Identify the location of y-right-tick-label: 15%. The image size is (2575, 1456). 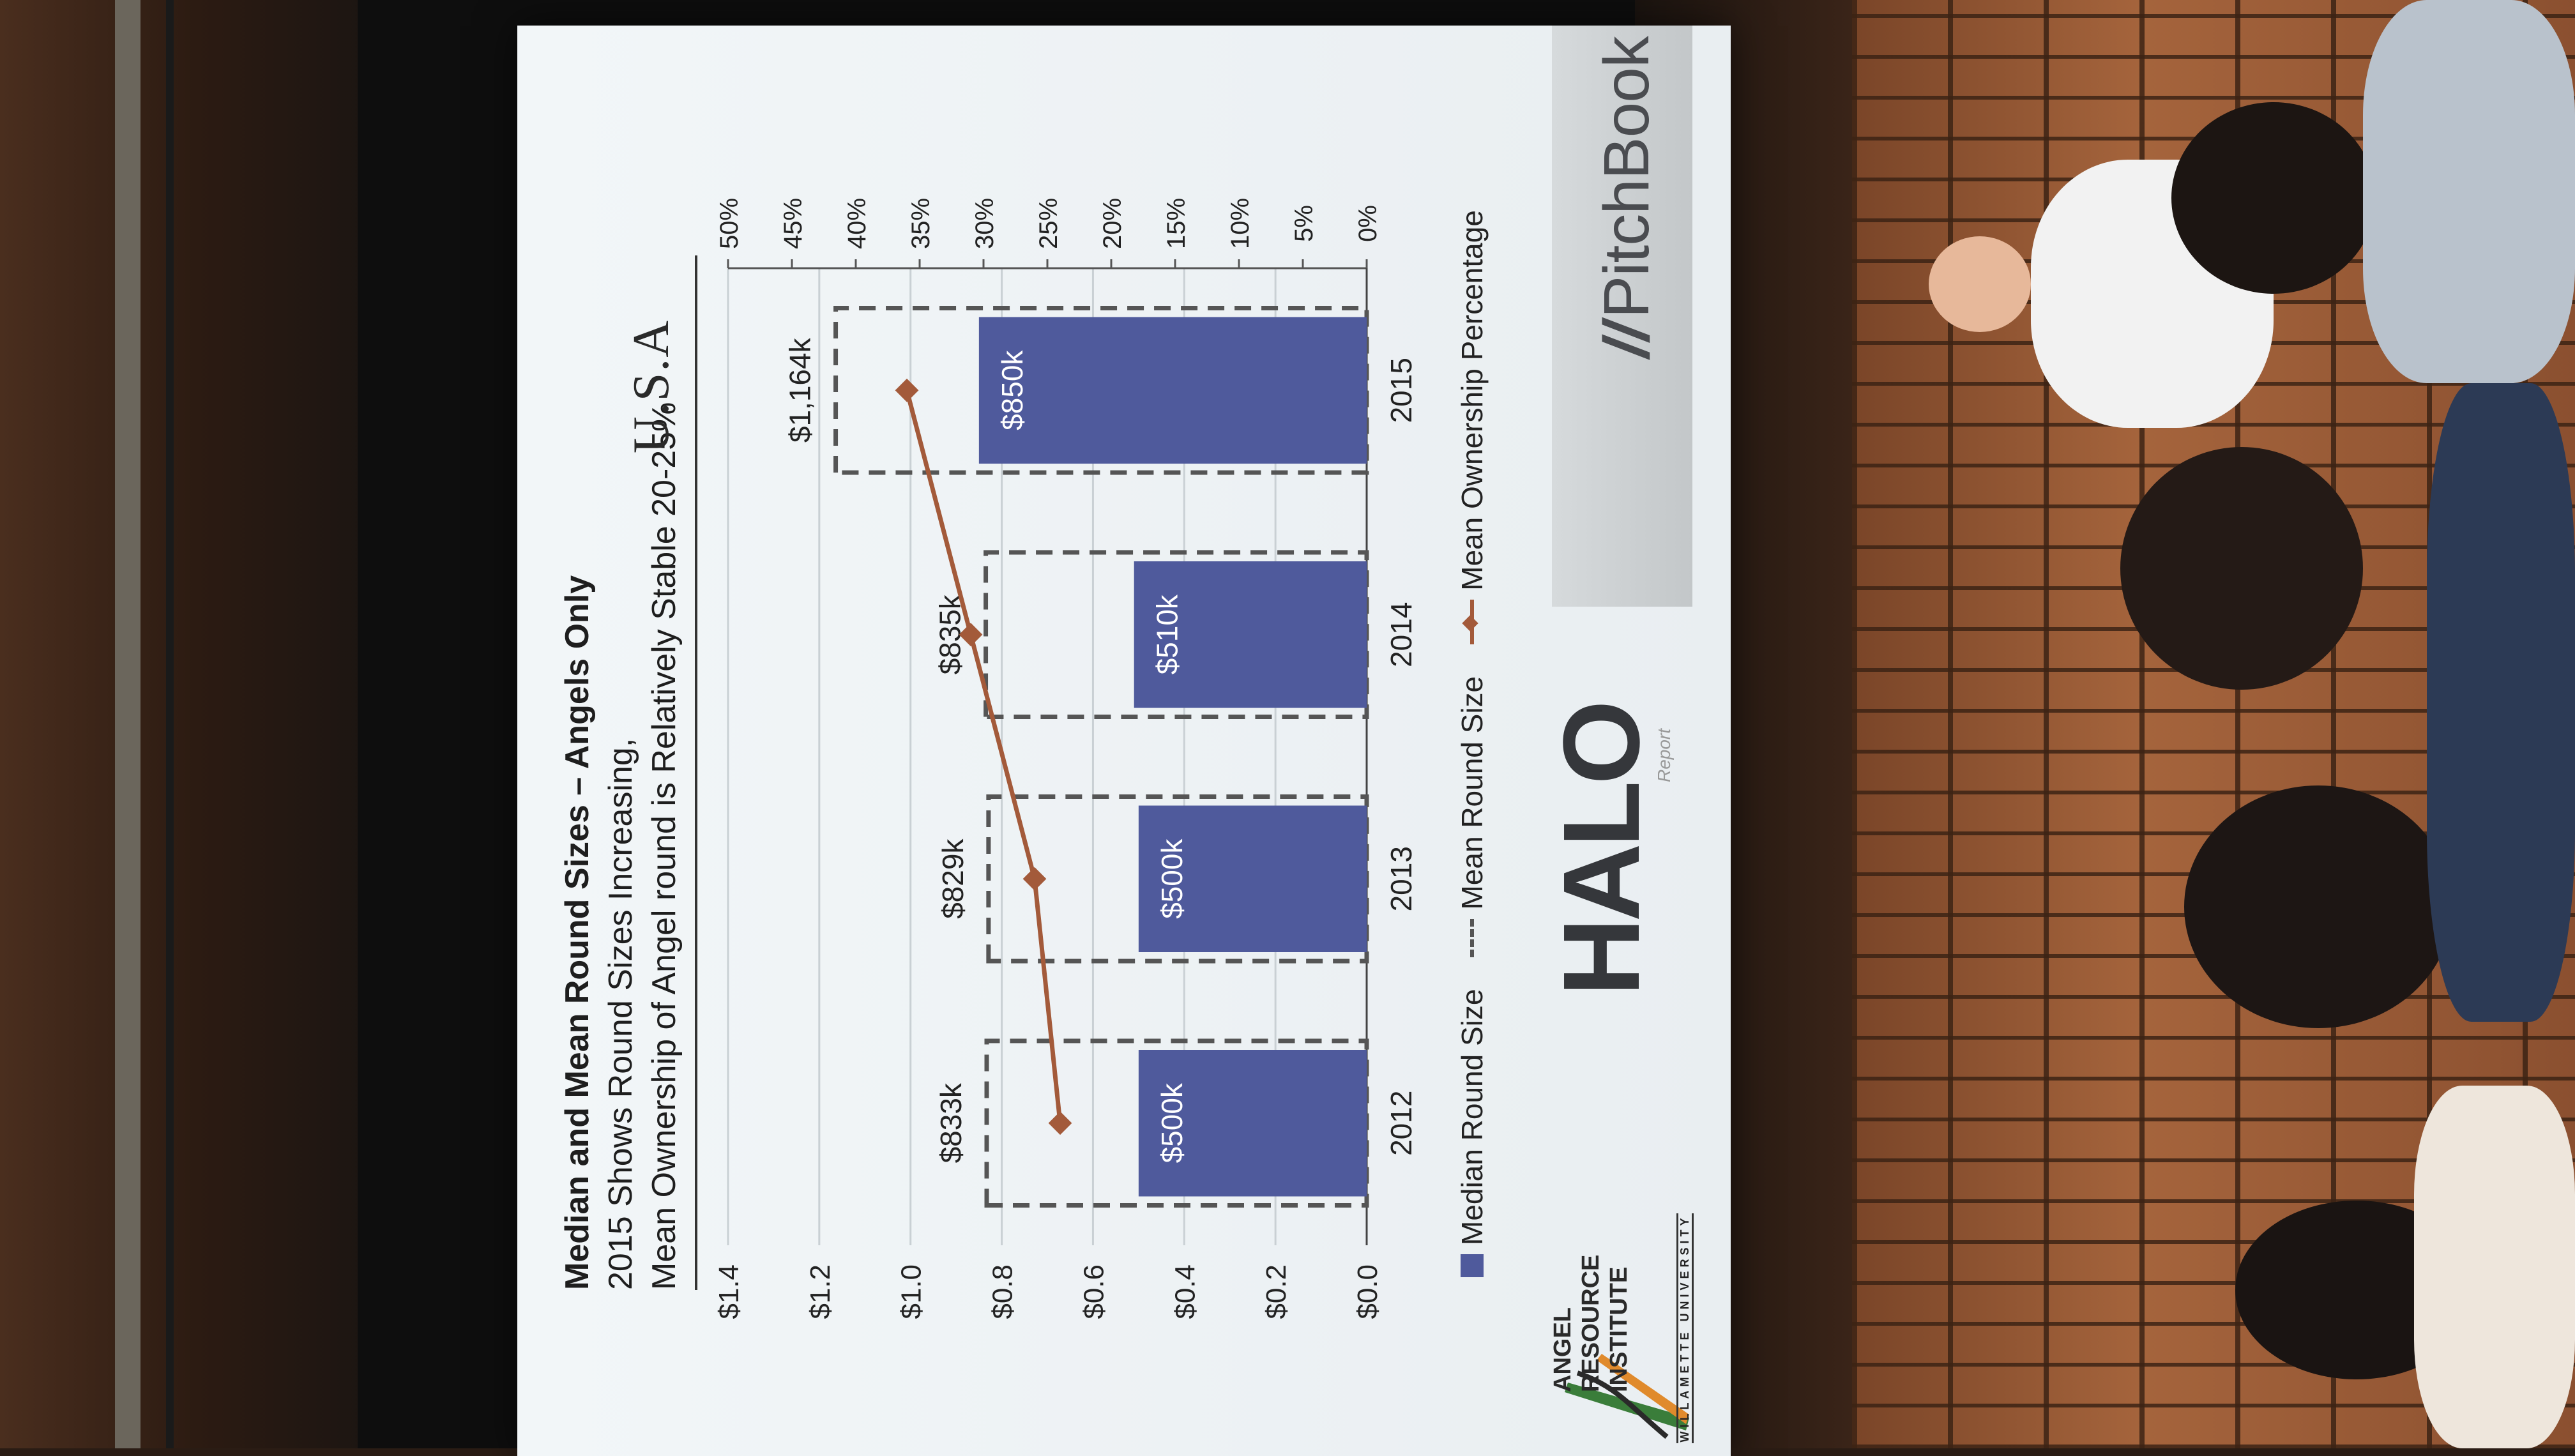
(1176, 223).